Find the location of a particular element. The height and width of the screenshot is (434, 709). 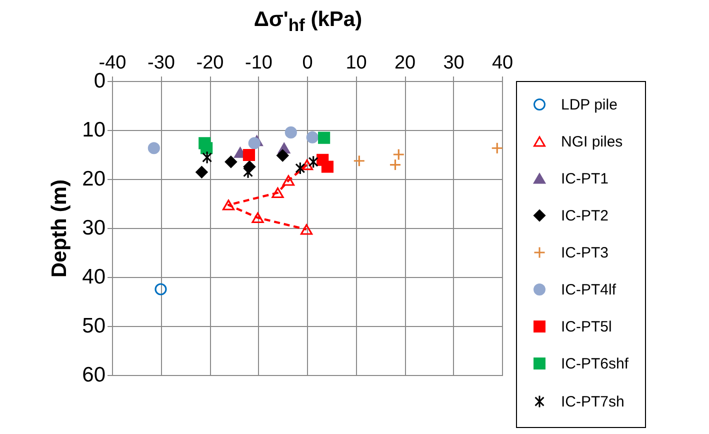

x-tick-label: 20 is located at coordinates (405, 63).